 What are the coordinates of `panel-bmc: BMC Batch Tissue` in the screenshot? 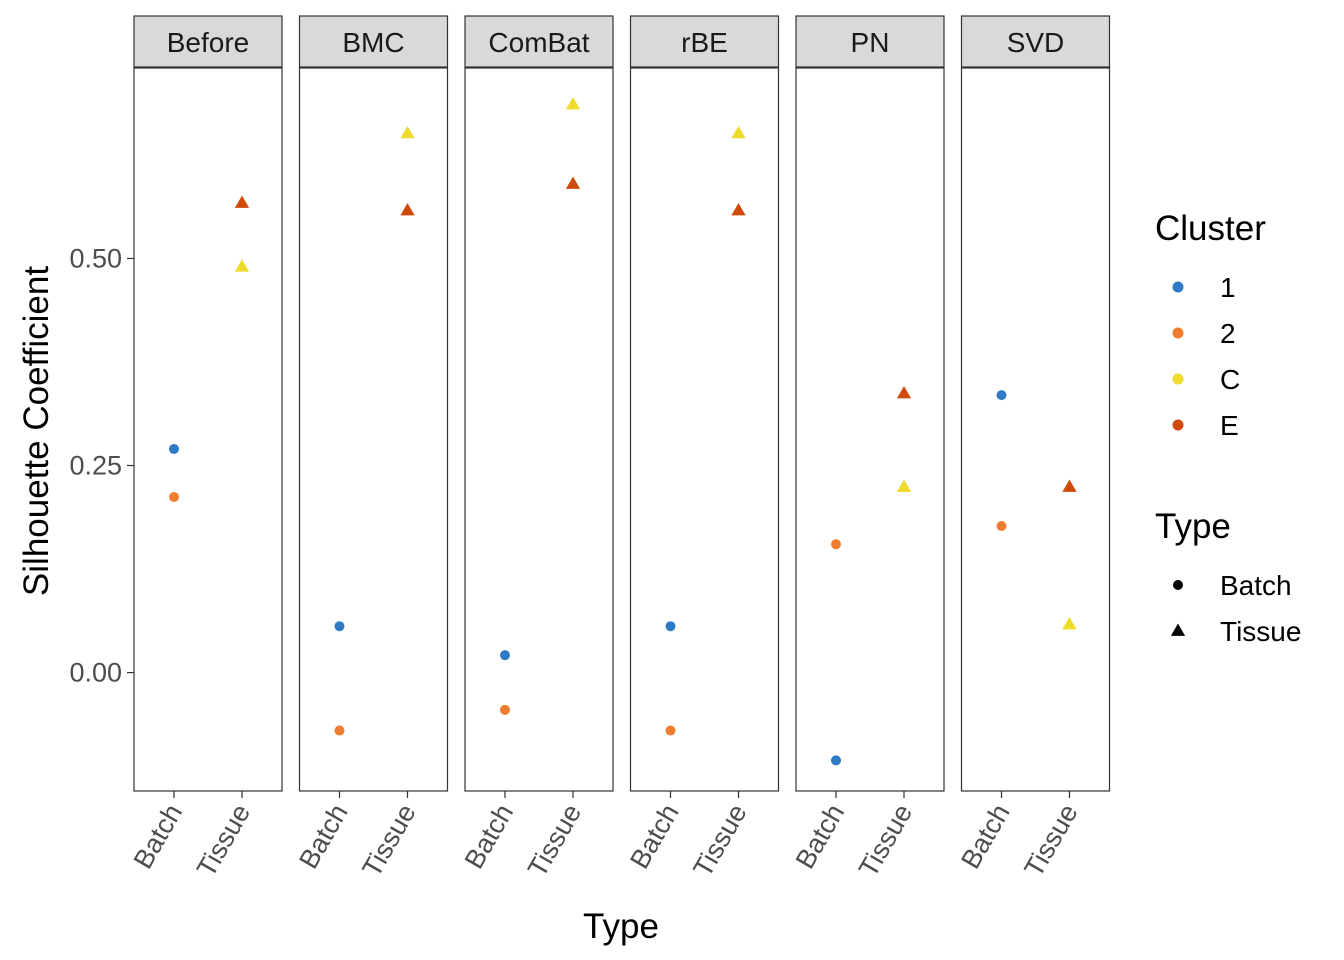 It's located at (371, 448).